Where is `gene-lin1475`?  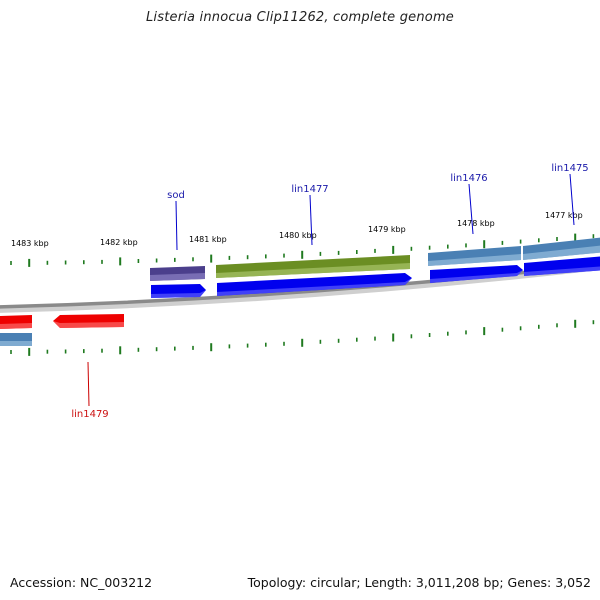 gene-lin1475 is located at coordinates (561, 248).